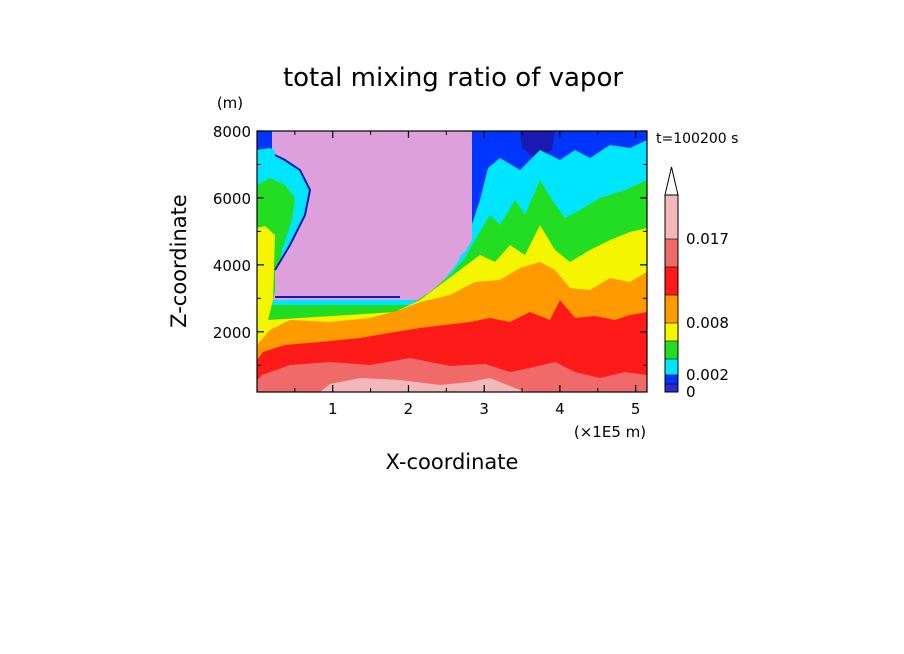 The width and height of the screenshot is (904, 654). Describe the element at coordinates (697, 139) in the screenshot. I see `time-label: t=100200 s` at that location.